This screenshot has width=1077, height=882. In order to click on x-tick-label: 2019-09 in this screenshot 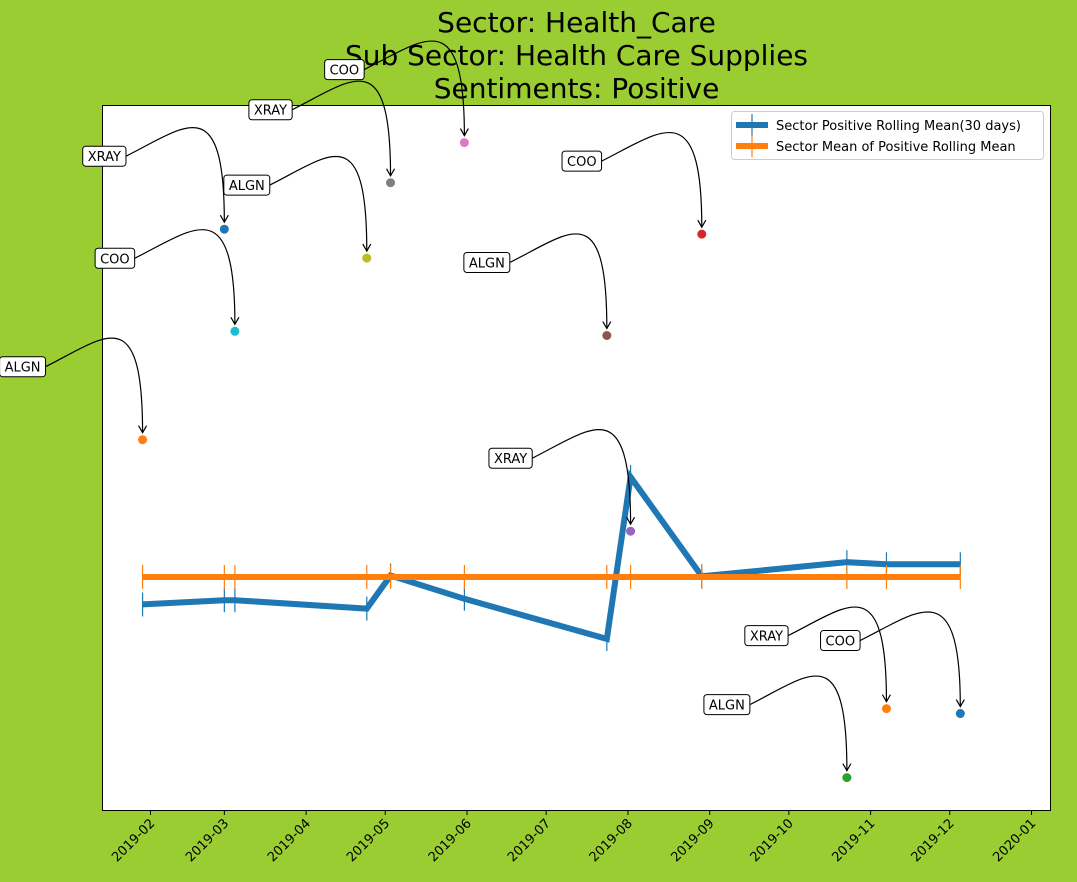, I will do `click(693, 840)`.